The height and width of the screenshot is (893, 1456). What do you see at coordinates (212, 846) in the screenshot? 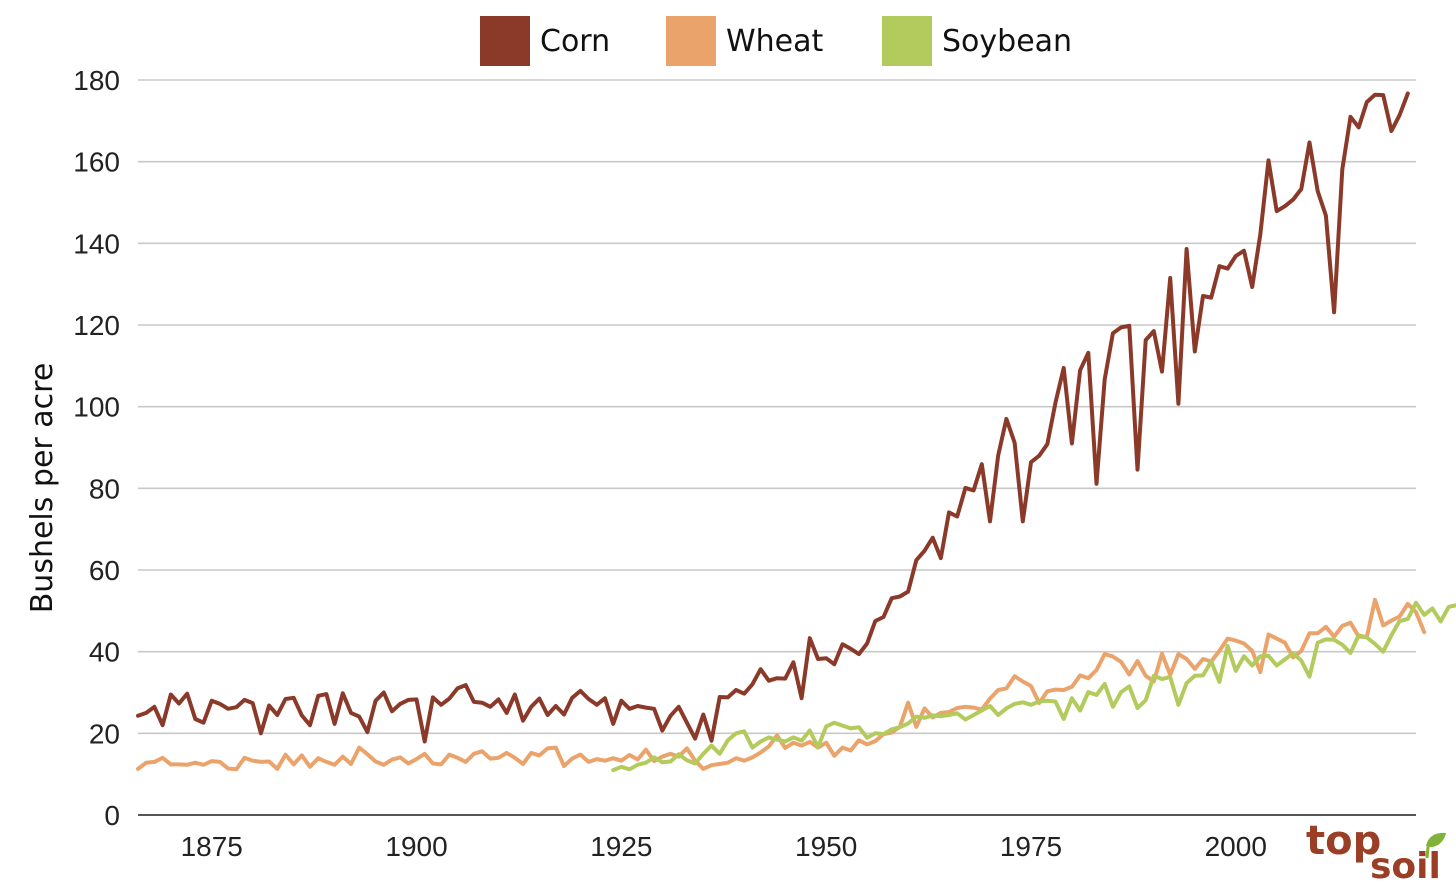
I see `x-tick-label: 1875` at bounding box center [212, 846].